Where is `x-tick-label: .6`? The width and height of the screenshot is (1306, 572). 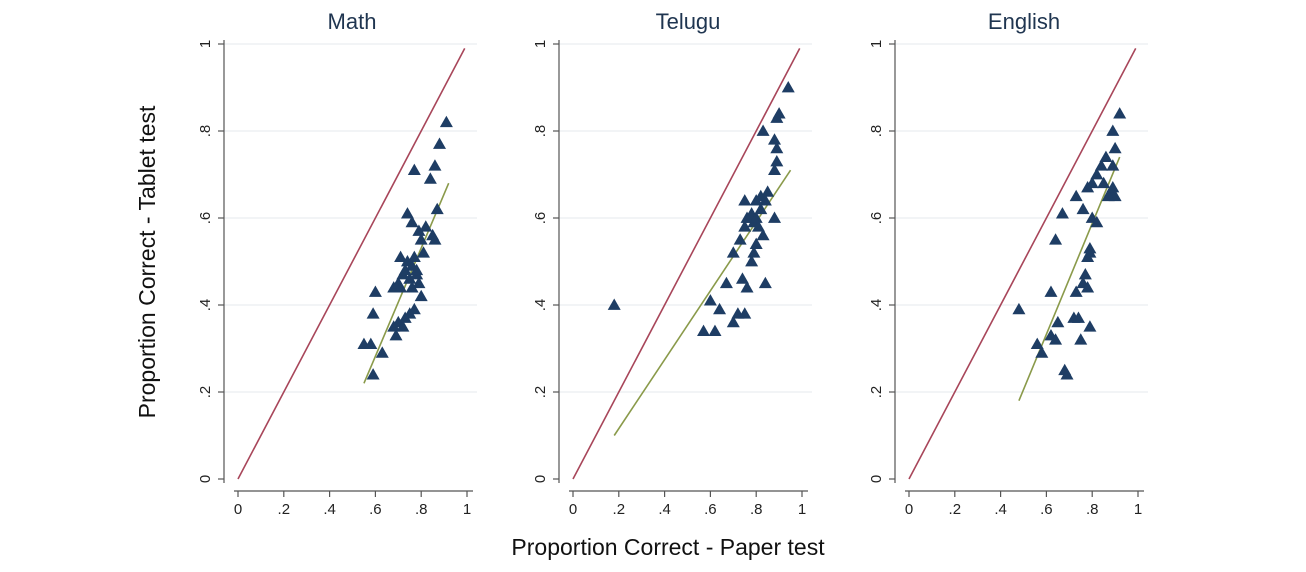 x-tick-label: .6 is located at coordinates (375, 509).